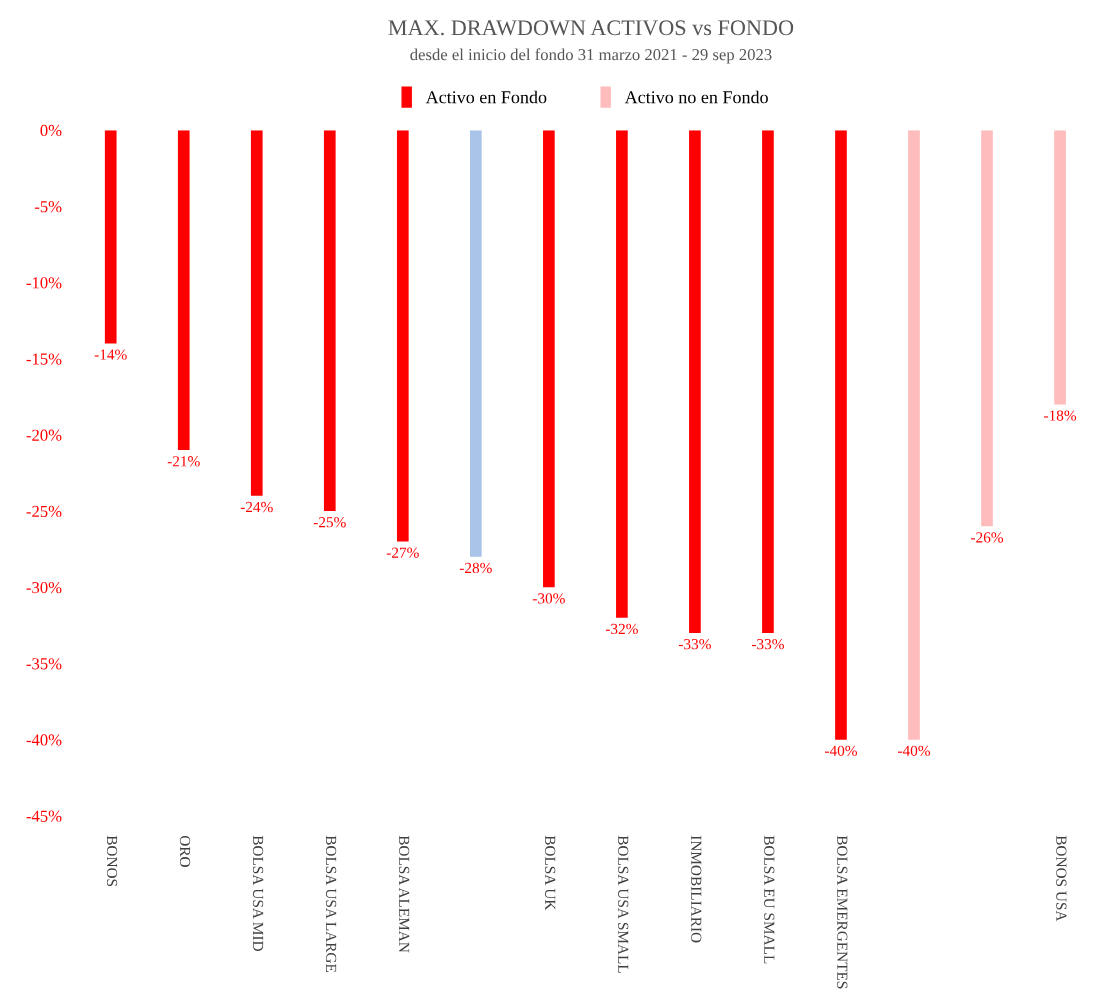 This screenshot has width=1115, height=1001. Describe the element at coordinates (112, 861) in the screenshot. I see `x-tick-label: BONOS` at that location.